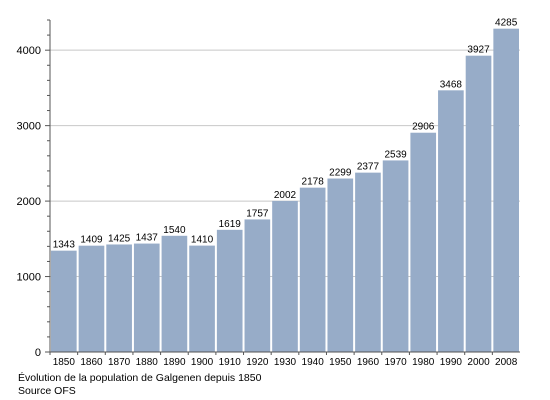 This screenshot has height=400, width=550. Describe the element at coordinates (423, 362) in the screenshot. I see `x-tick-label: 1980` at that location.